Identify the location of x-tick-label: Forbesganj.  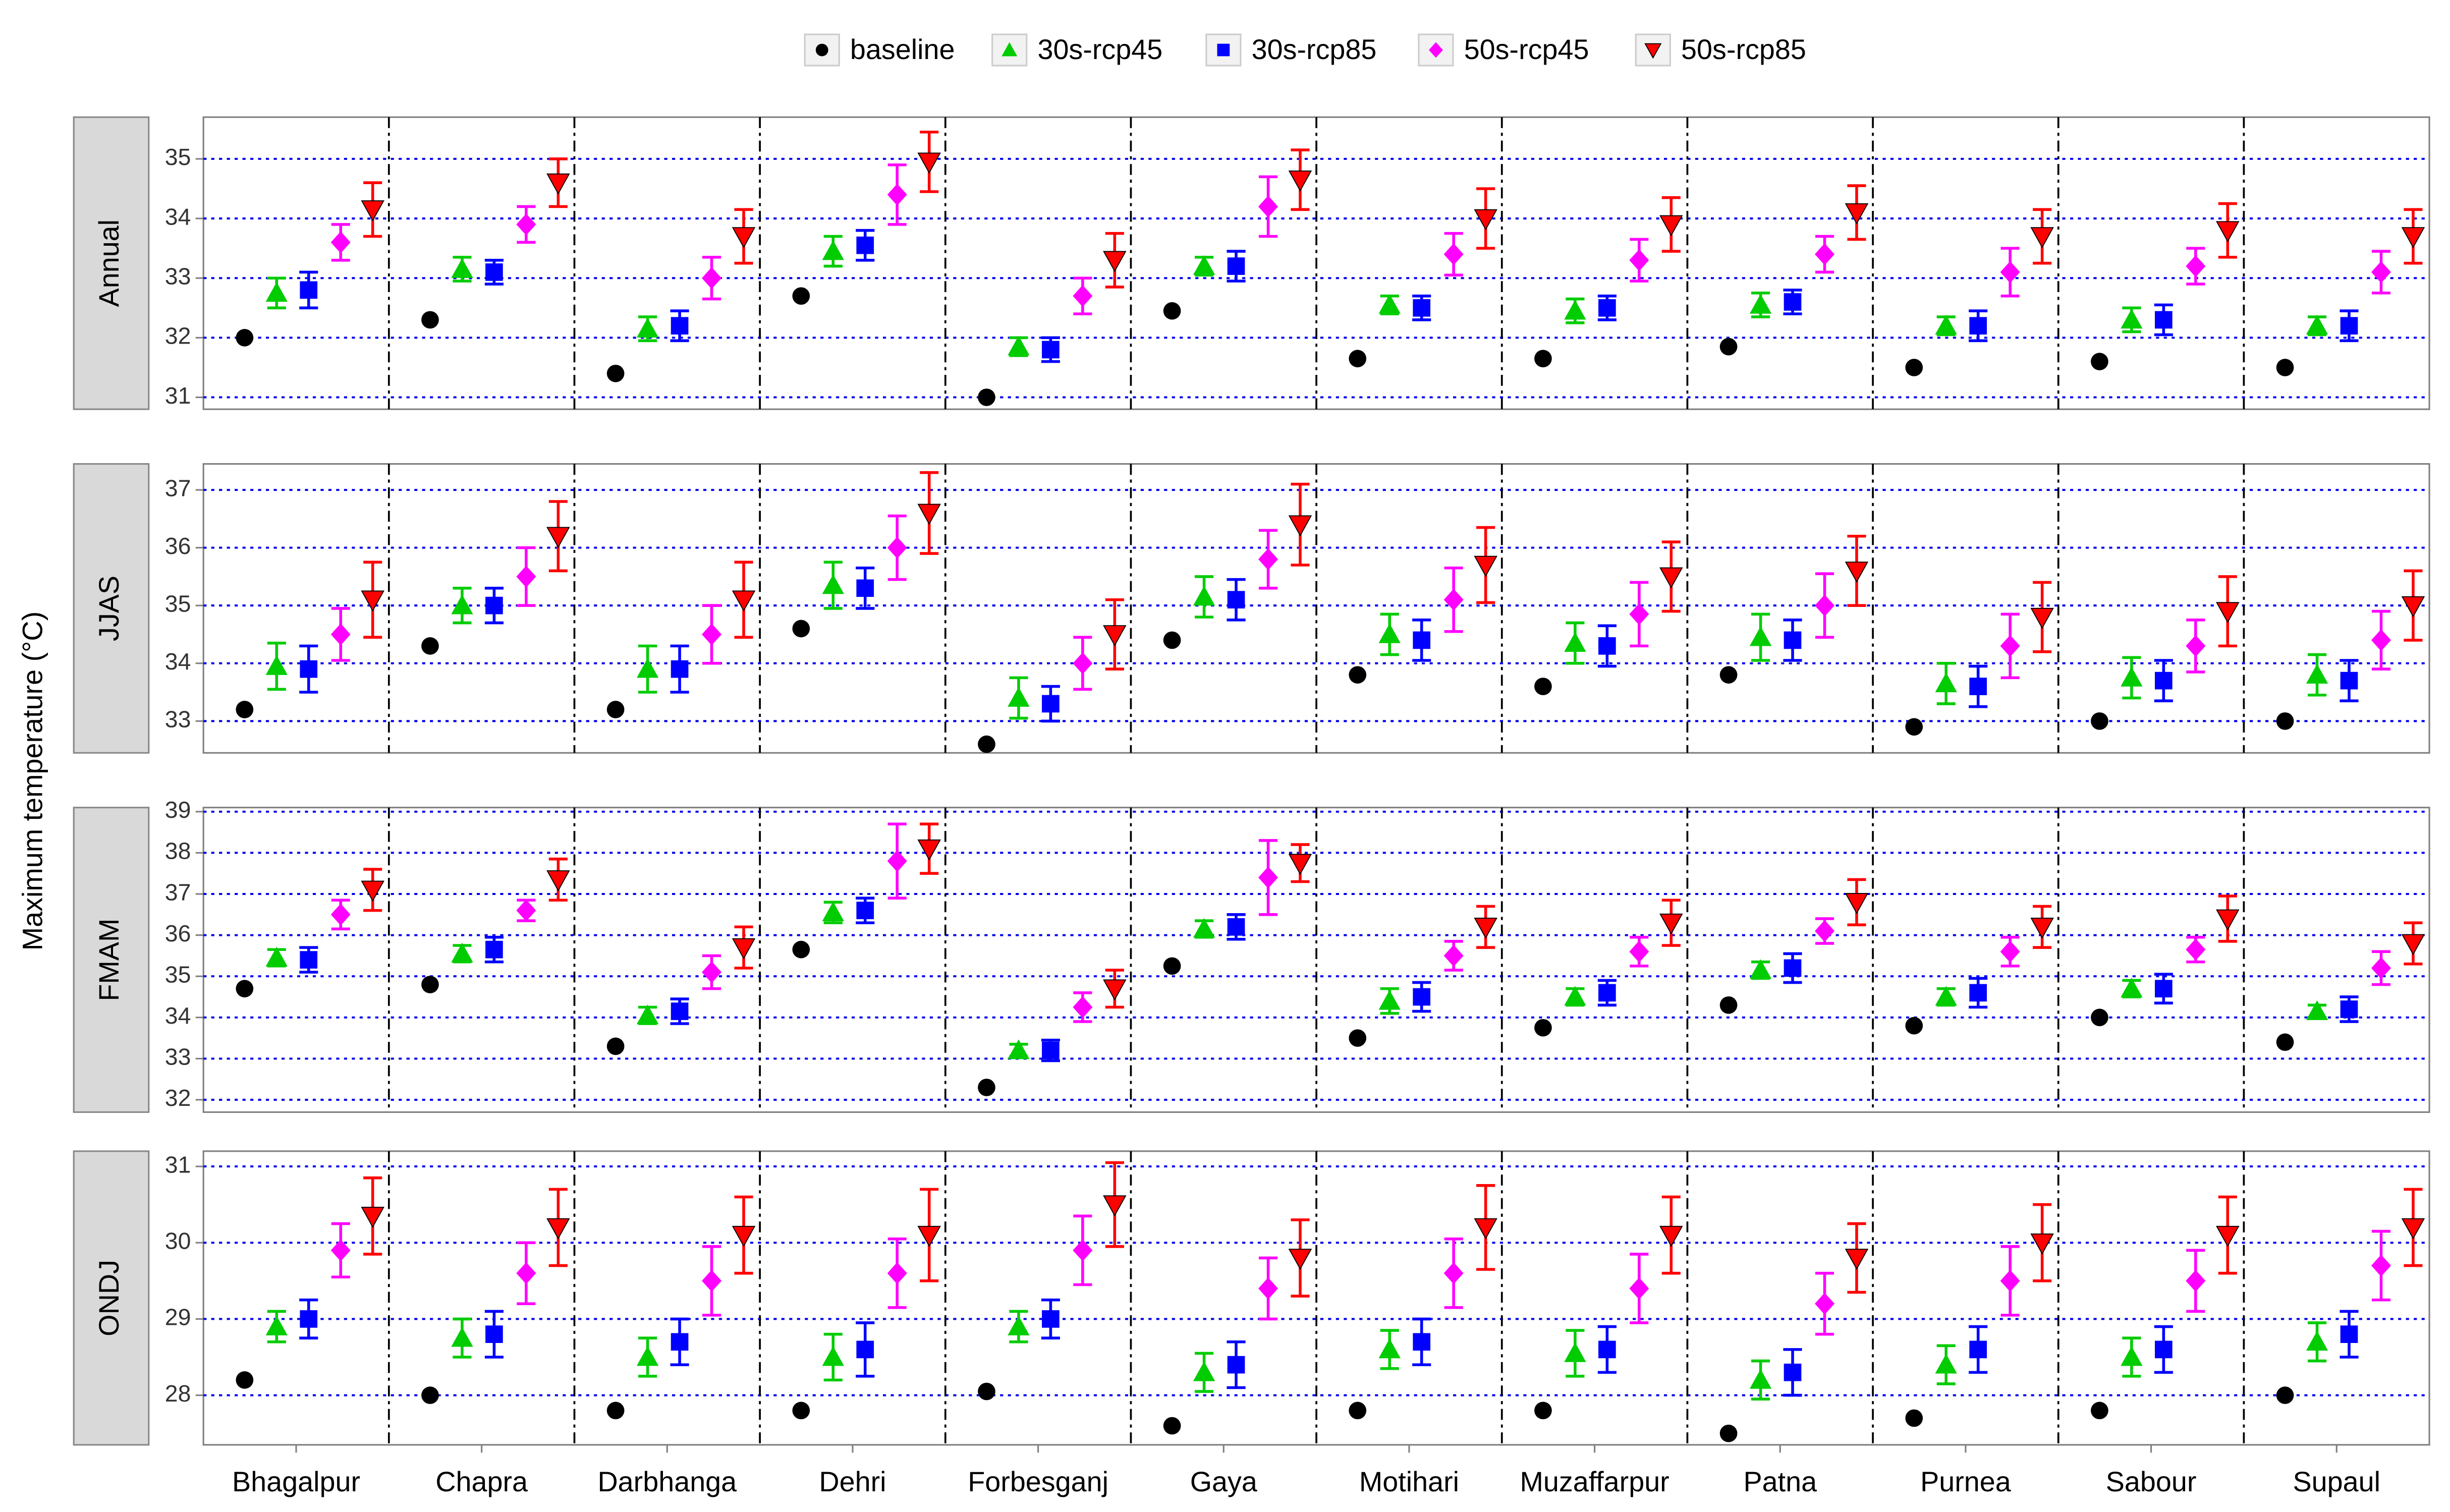
(1038, 1481).